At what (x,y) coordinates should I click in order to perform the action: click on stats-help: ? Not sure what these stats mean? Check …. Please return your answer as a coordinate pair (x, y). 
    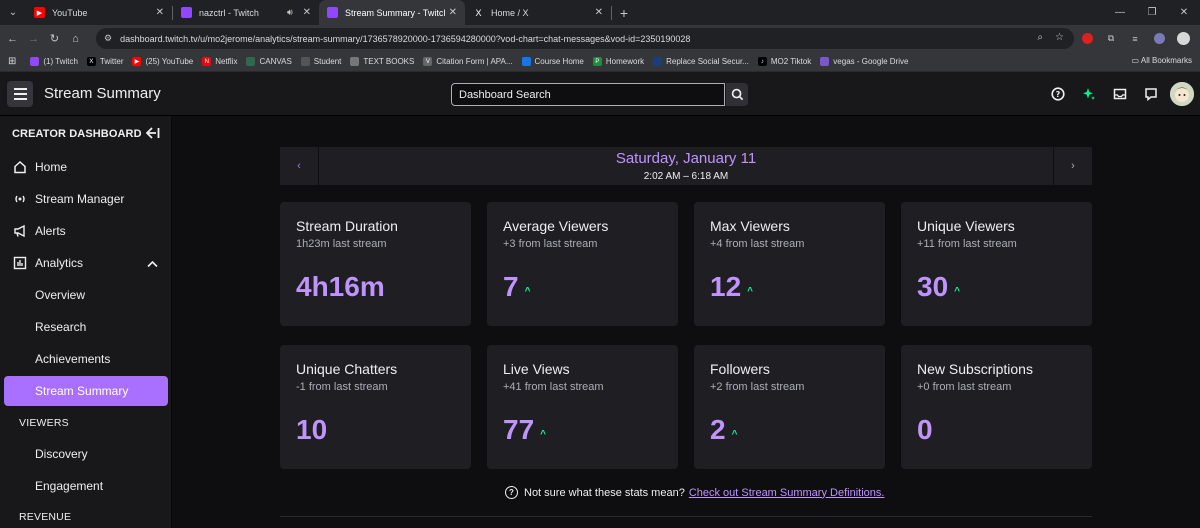
    Looking at the image, I should click on (694, 492).